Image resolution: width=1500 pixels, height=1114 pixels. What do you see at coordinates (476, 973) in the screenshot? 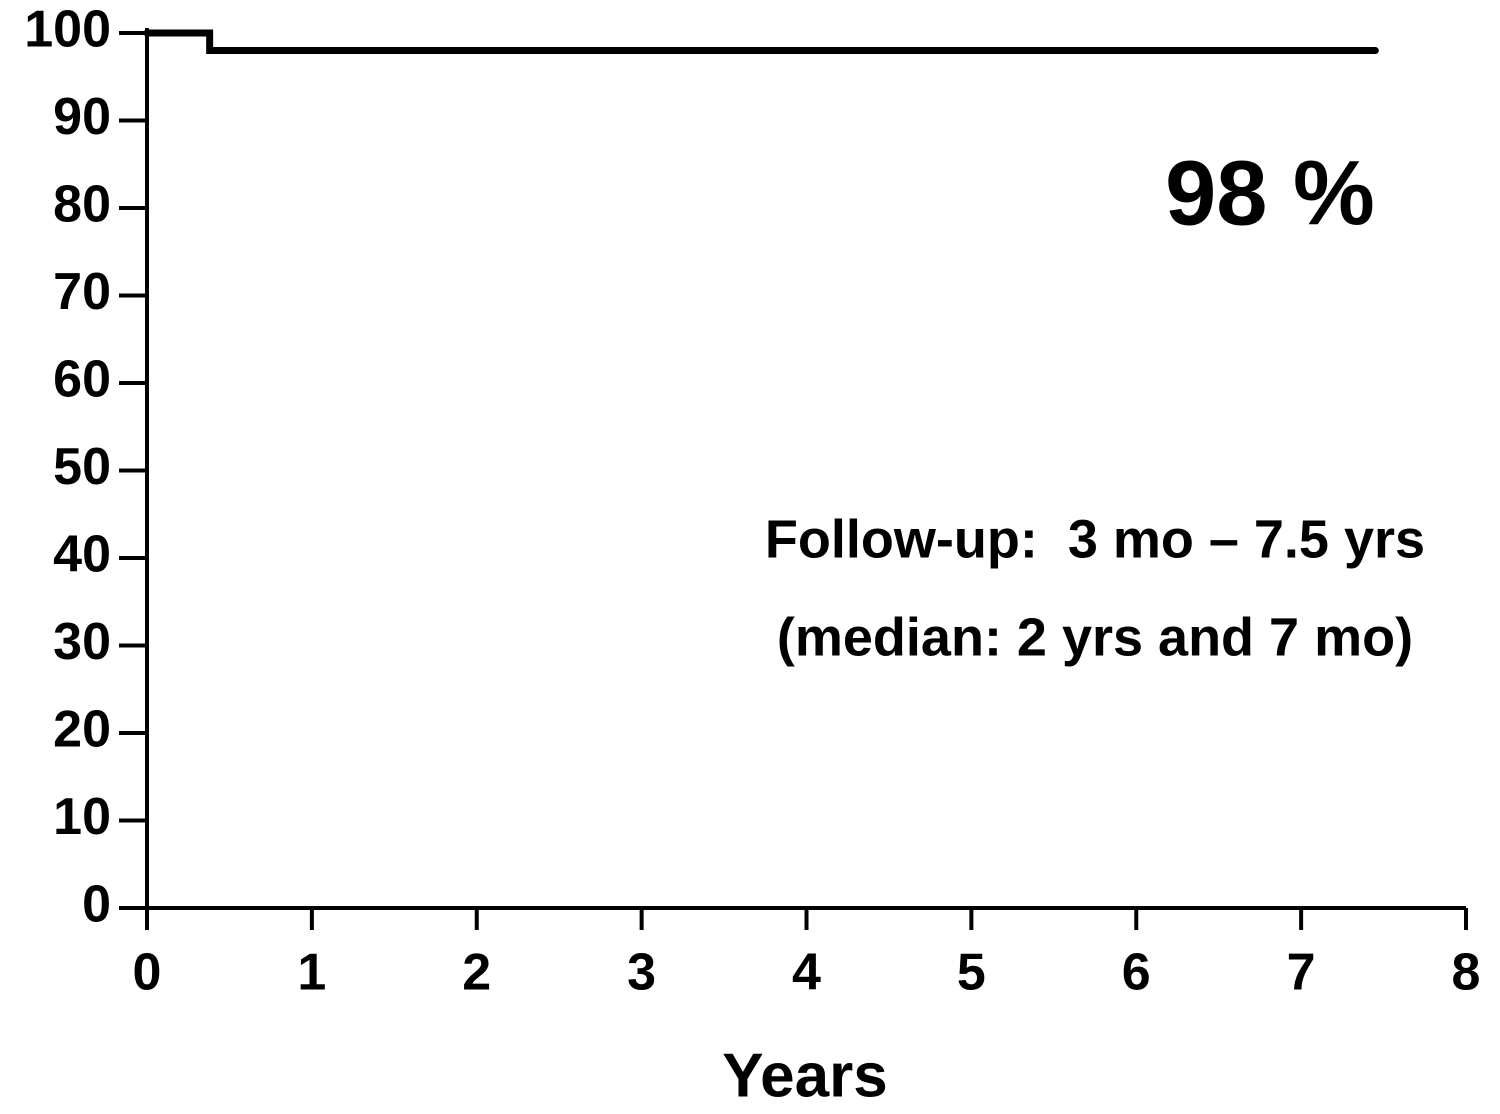
I see `x-tick-label: 2` at bounding box center [476, 973].